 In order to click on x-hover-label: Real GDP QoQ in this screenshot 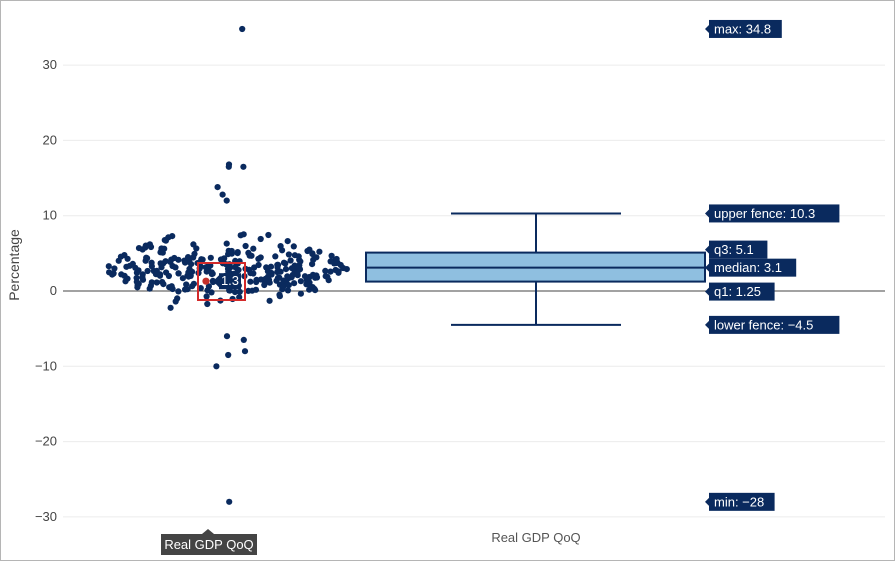, I will do `click(209, 542)`.